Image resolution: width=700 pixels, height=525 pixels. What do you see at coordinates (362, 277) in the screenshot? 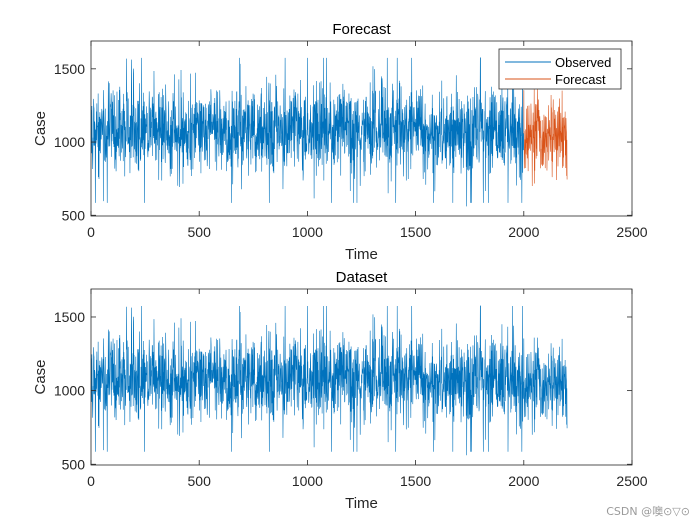
I see `chart-title: Dataset` at bounding box center [362, 277].